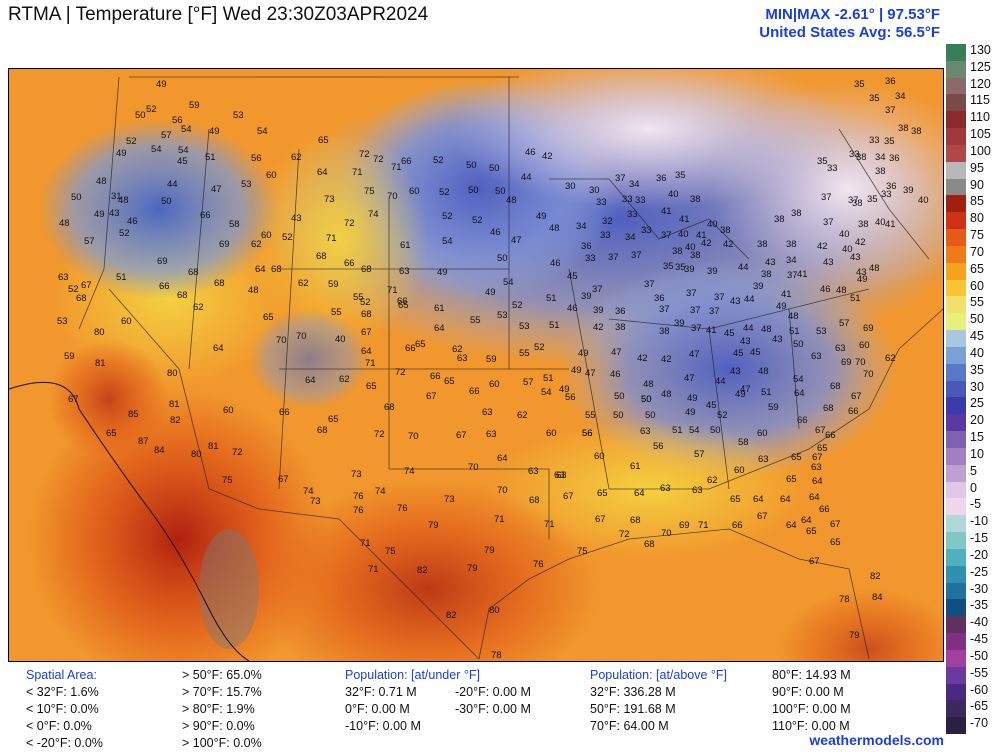 The width and height of the screenshot is (1000, 752). Describe the element at coordinates (59, 726) in the screenshot. I see `stat-line: < 0°F: 0.0%` at that location.